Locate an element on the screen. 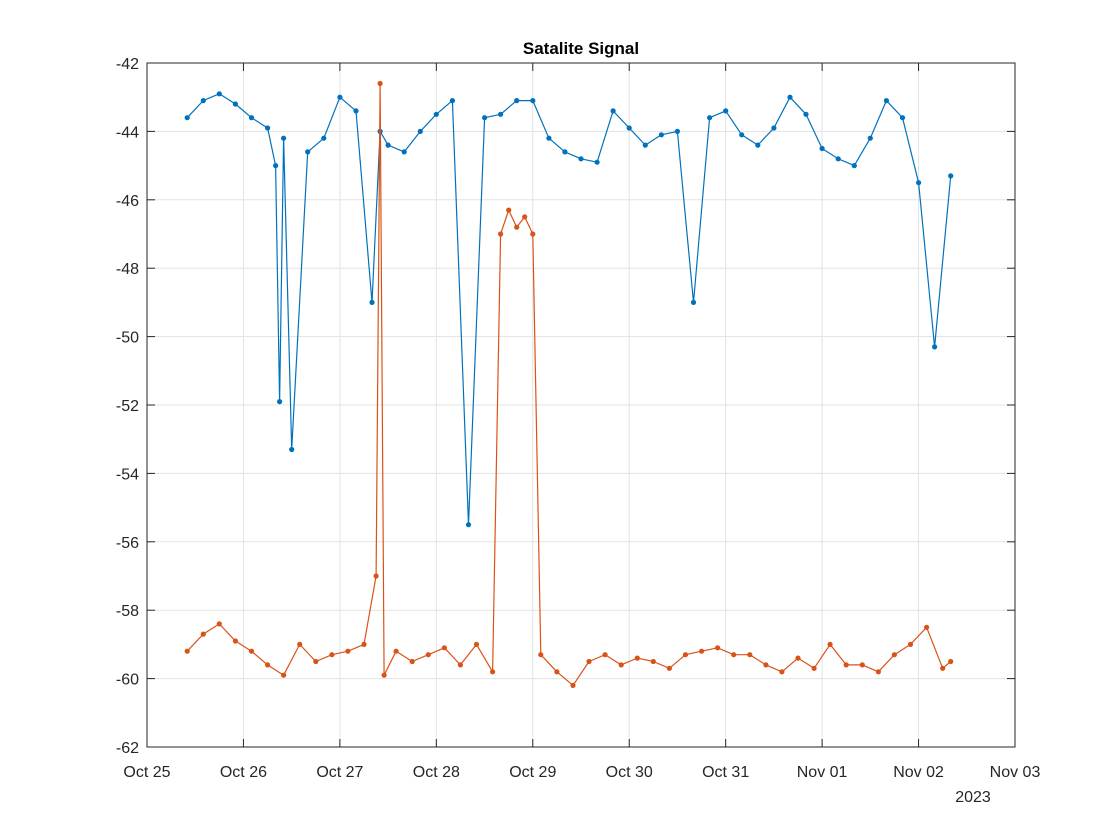 This screenshot has width=1120, height=840. x-tick-label: Oct 26 is located at coordinates (243, 772).